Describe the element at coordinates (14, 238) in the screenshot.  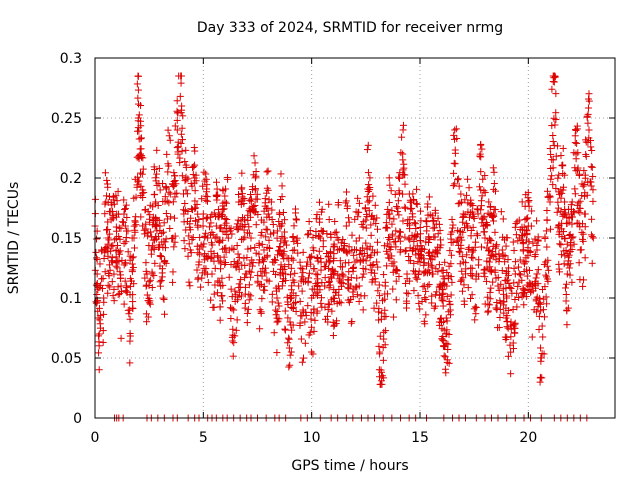
I see `y-axis-title: SRMTID / TECUs` at that location.